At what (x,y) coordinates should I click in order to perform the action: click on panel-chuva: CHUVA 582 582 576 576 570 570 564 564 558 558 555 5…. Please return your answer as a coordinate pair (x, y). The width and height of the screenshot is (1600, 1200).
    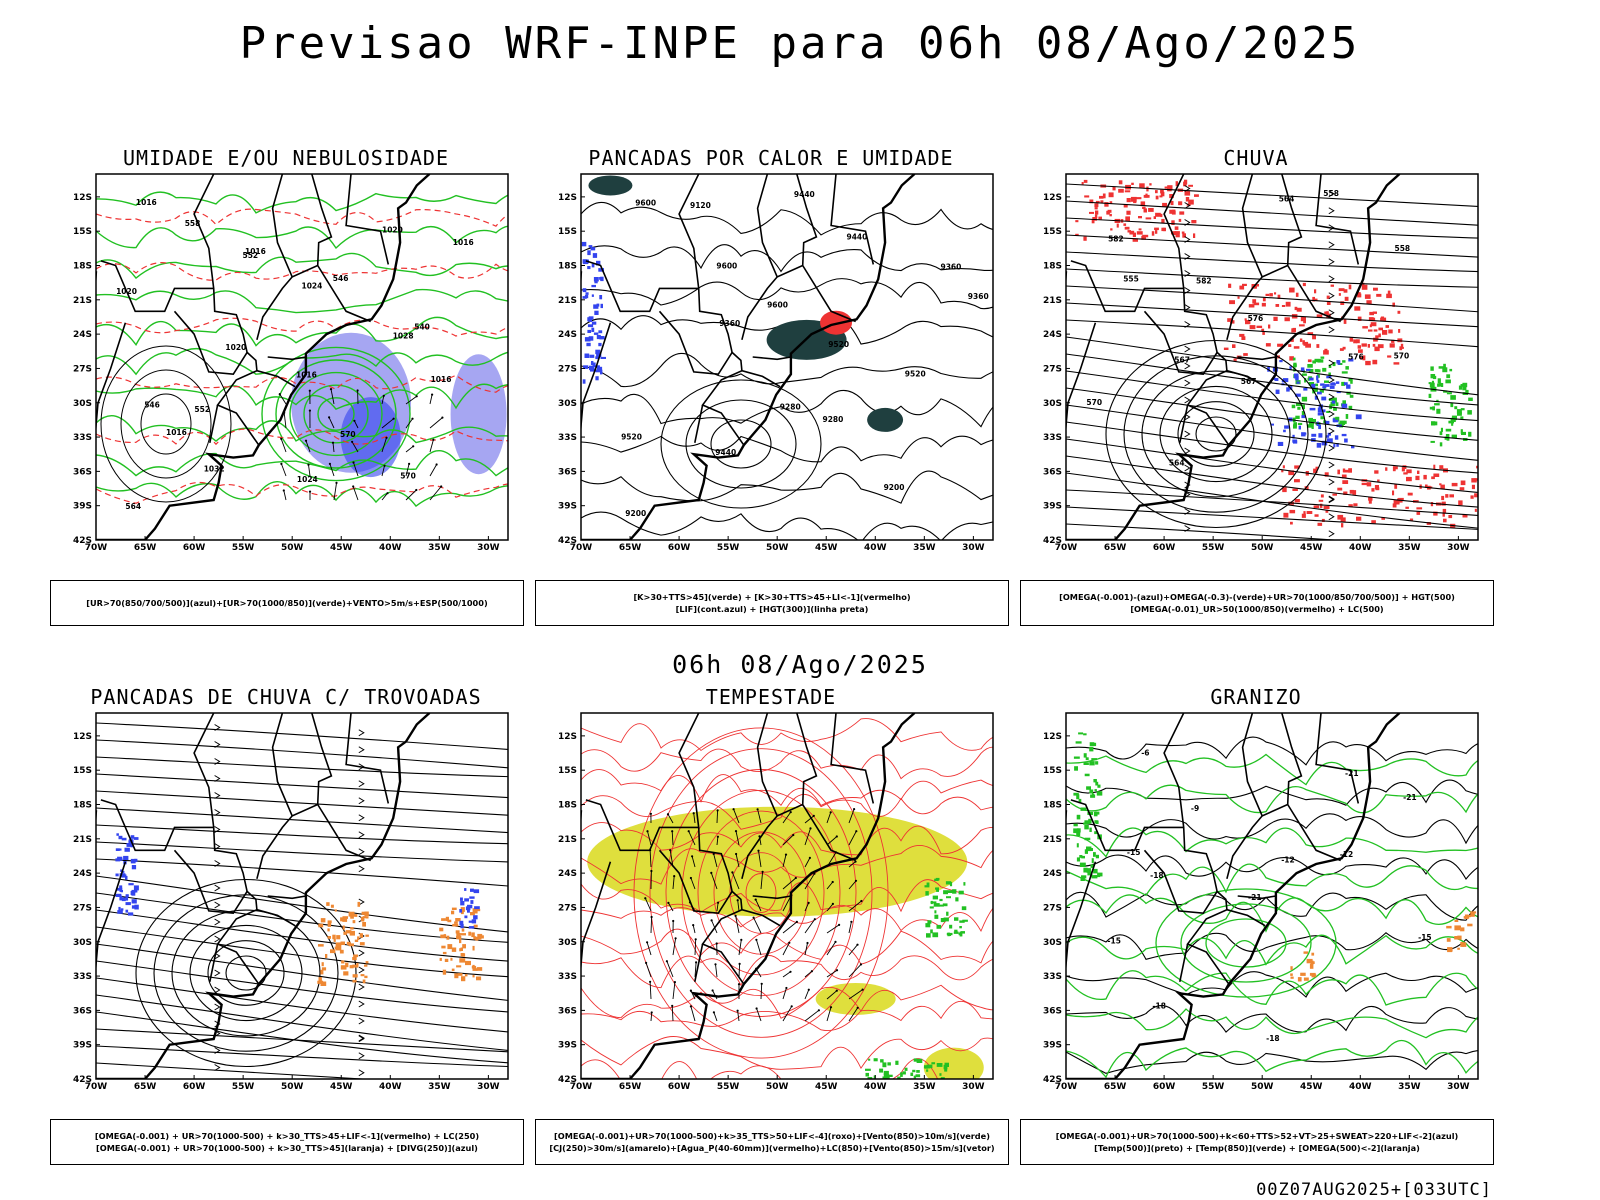
    Looking at the image, I should click on (1256, 386).